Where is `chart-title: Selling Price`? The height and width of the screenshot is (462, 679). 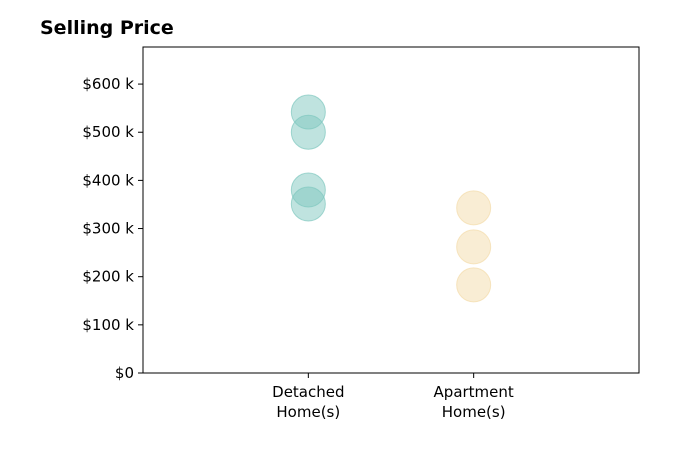
chart-title: Selling Price is located at coordinates (107, 28).